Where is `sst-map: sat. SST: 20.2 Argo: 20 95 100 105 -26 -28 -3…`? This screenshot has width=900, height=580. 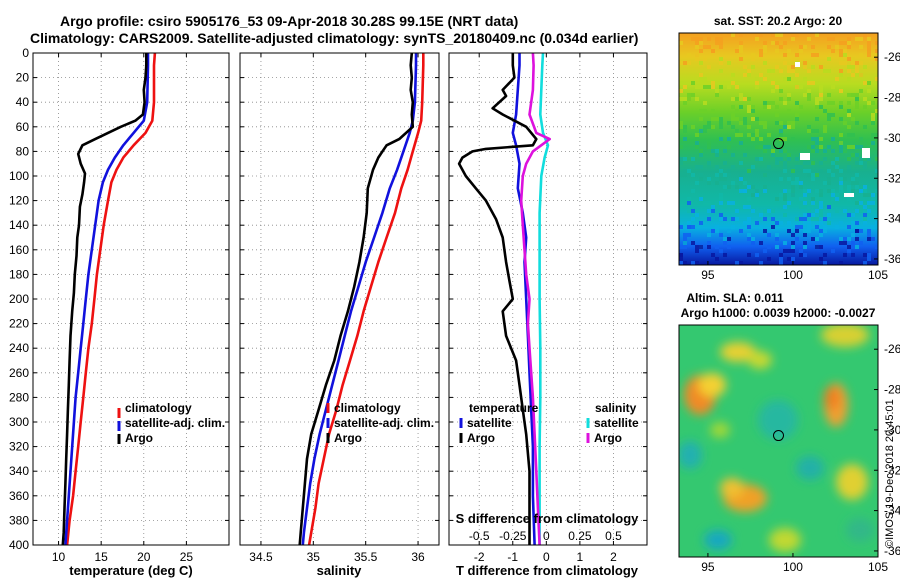
sst-map: sat. SST: 20.2 Argo: 20 95 100 105 -26 -28 -3… is located at coordinates (789, 148).